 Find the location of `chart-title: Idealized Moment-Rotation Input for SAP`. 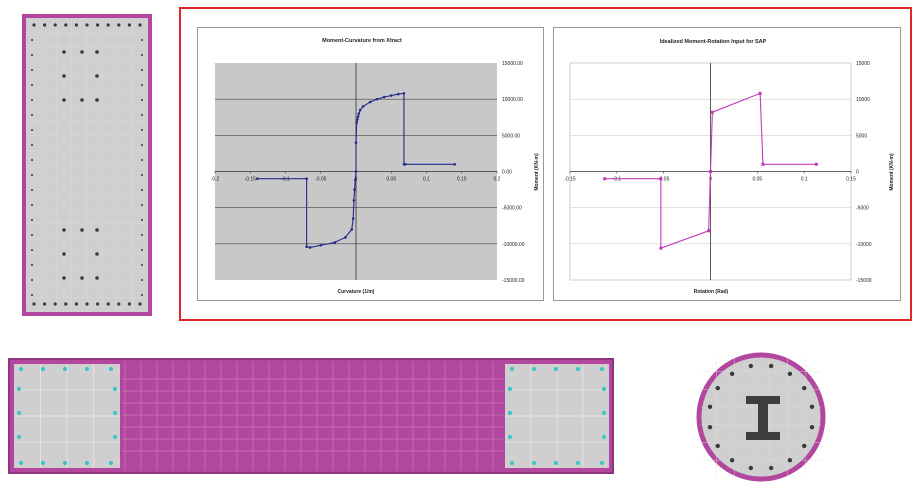

chart-title: Idealized Moment-Rotation Input for SAP is located at coordinates (713, 42).